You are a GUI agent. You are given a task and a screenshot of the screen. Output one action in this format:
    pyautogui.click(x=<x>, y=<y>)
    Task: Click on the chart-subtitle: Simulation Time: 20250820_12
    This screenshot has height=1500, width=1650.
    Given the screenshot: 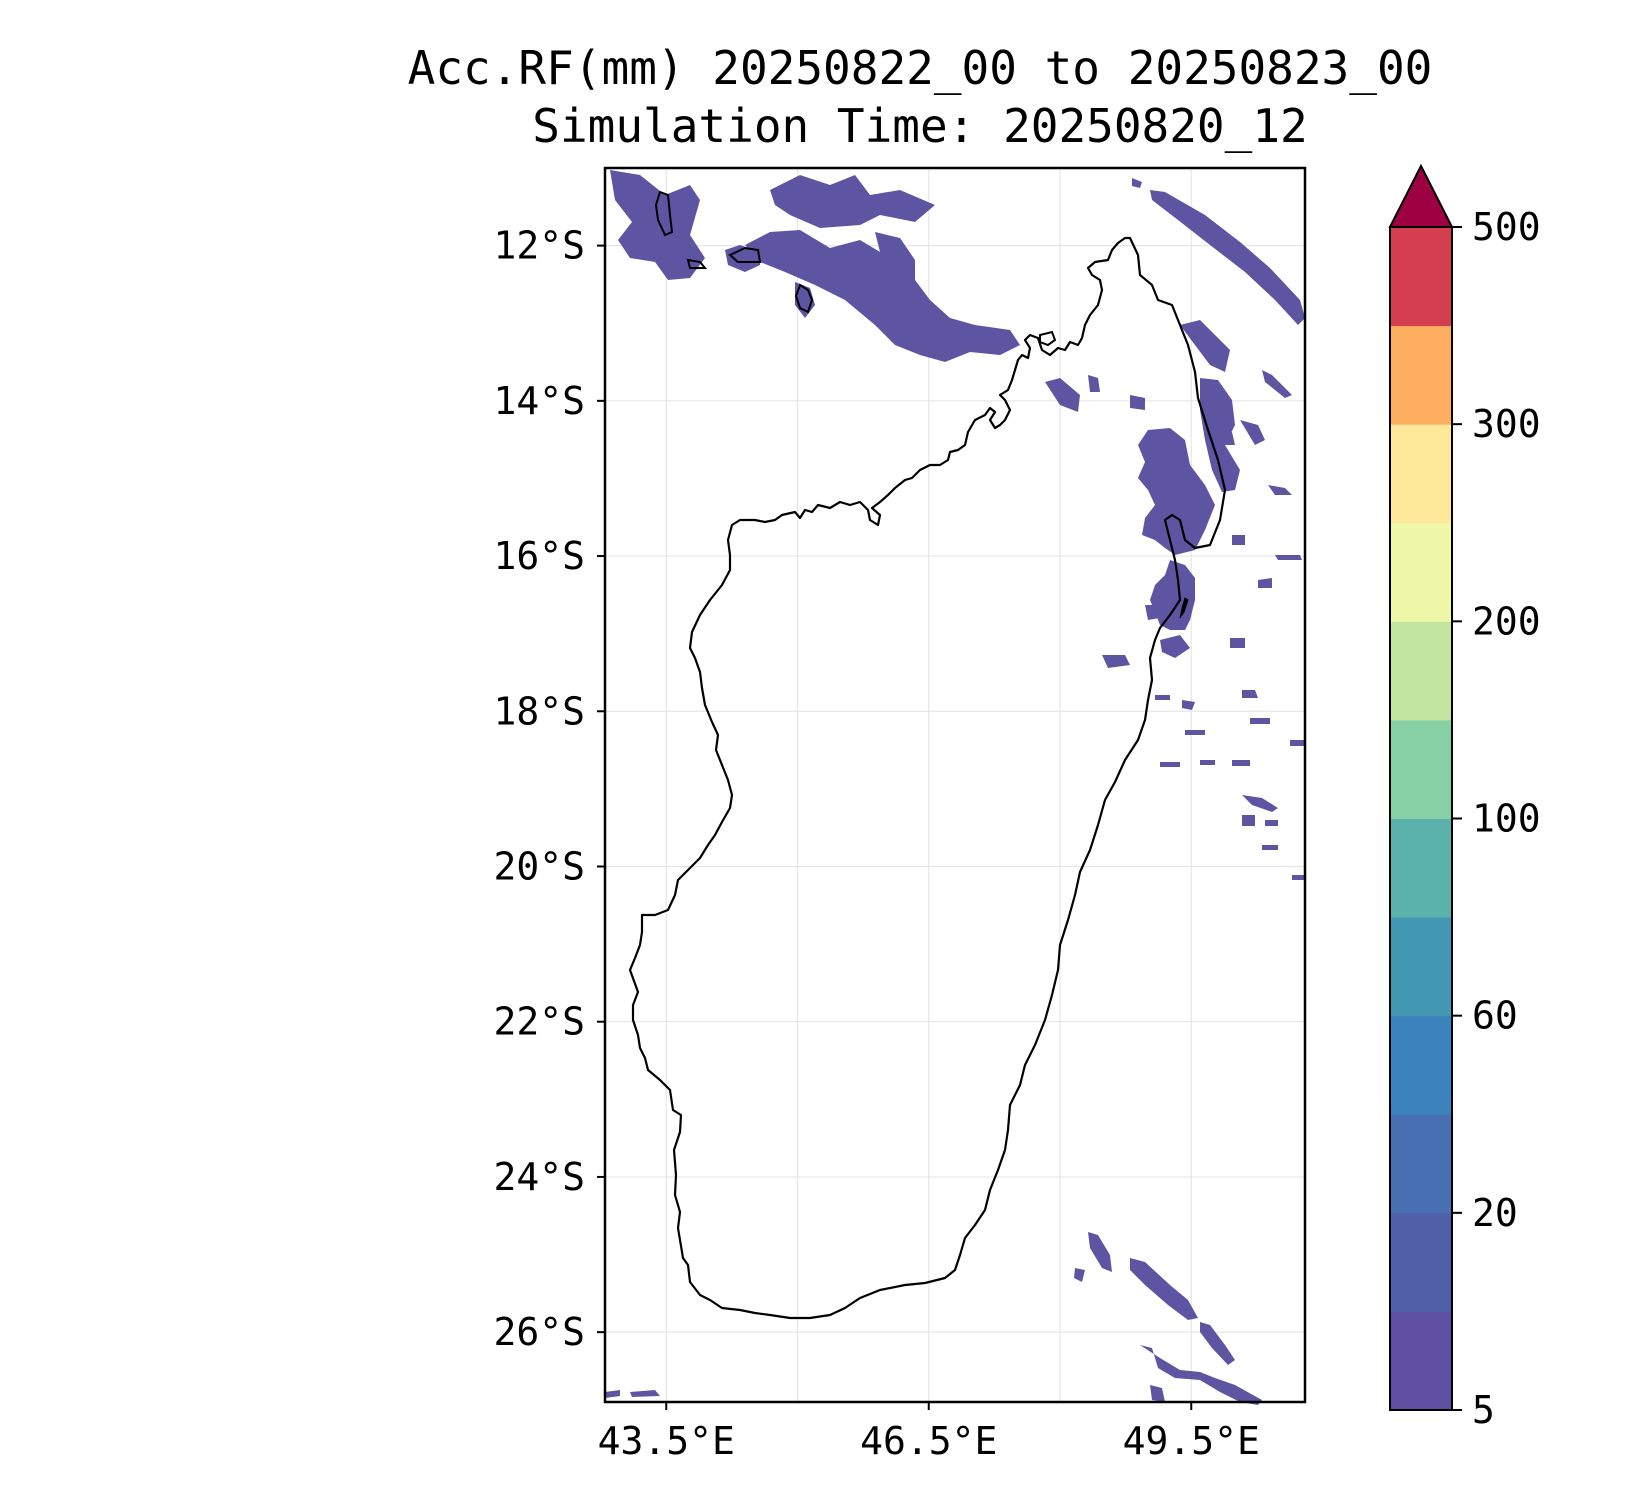 What is the action you would take?
    pyautogui.click(x=920, y=126)
    